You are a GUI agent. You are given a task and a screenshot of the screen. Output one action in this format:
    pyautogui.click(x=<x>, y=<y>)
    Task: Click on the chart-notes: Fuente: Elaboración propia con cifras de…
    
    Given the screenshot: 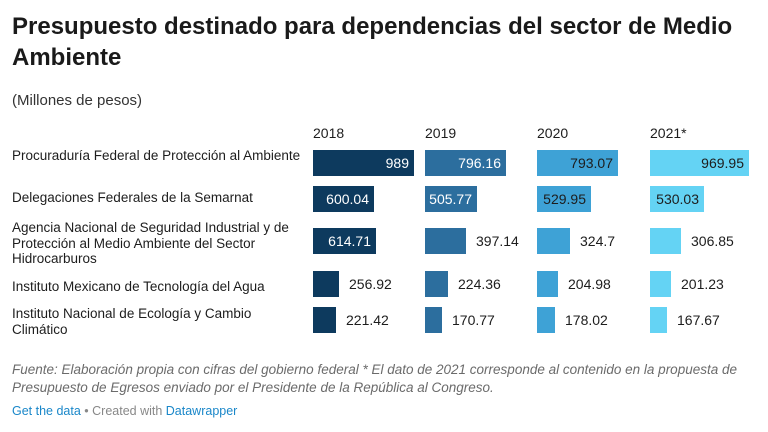 What is the action you would take?
    pyautogui.click(x=374, y=378)
    